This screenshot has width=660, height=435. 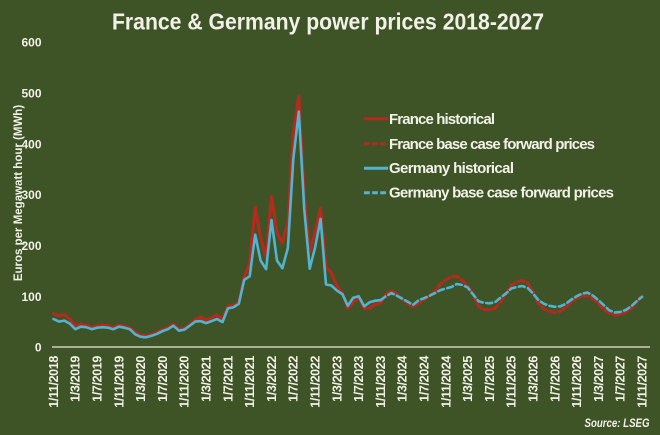 I want to click on svg-text: 1/3/2025, so click(x=468, y=379).